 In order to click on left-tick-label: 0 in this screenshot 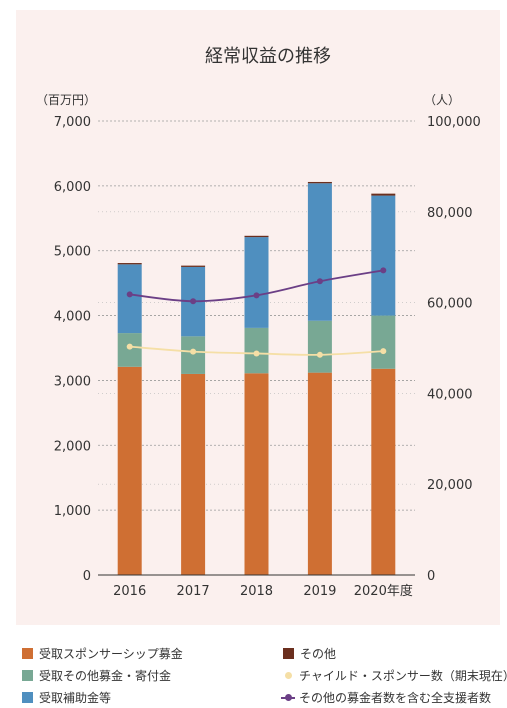, I will do `click(87, 576)`.